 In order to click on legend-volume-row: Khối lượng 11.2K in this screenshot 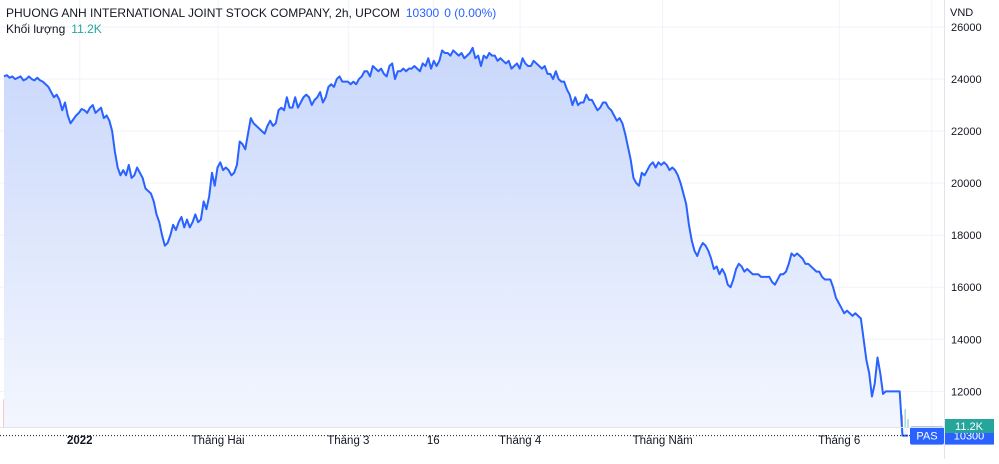, I will do `click(251, 29)`.